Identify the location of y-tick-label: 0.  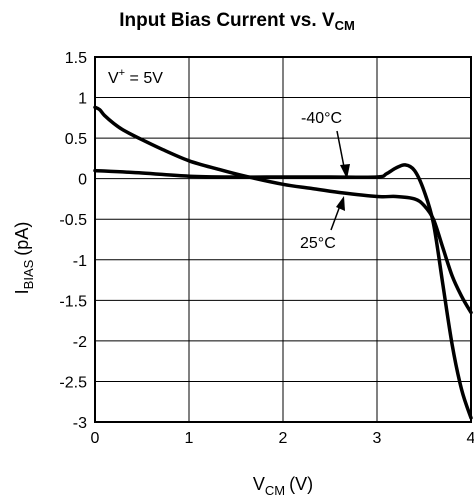
(82, 180).